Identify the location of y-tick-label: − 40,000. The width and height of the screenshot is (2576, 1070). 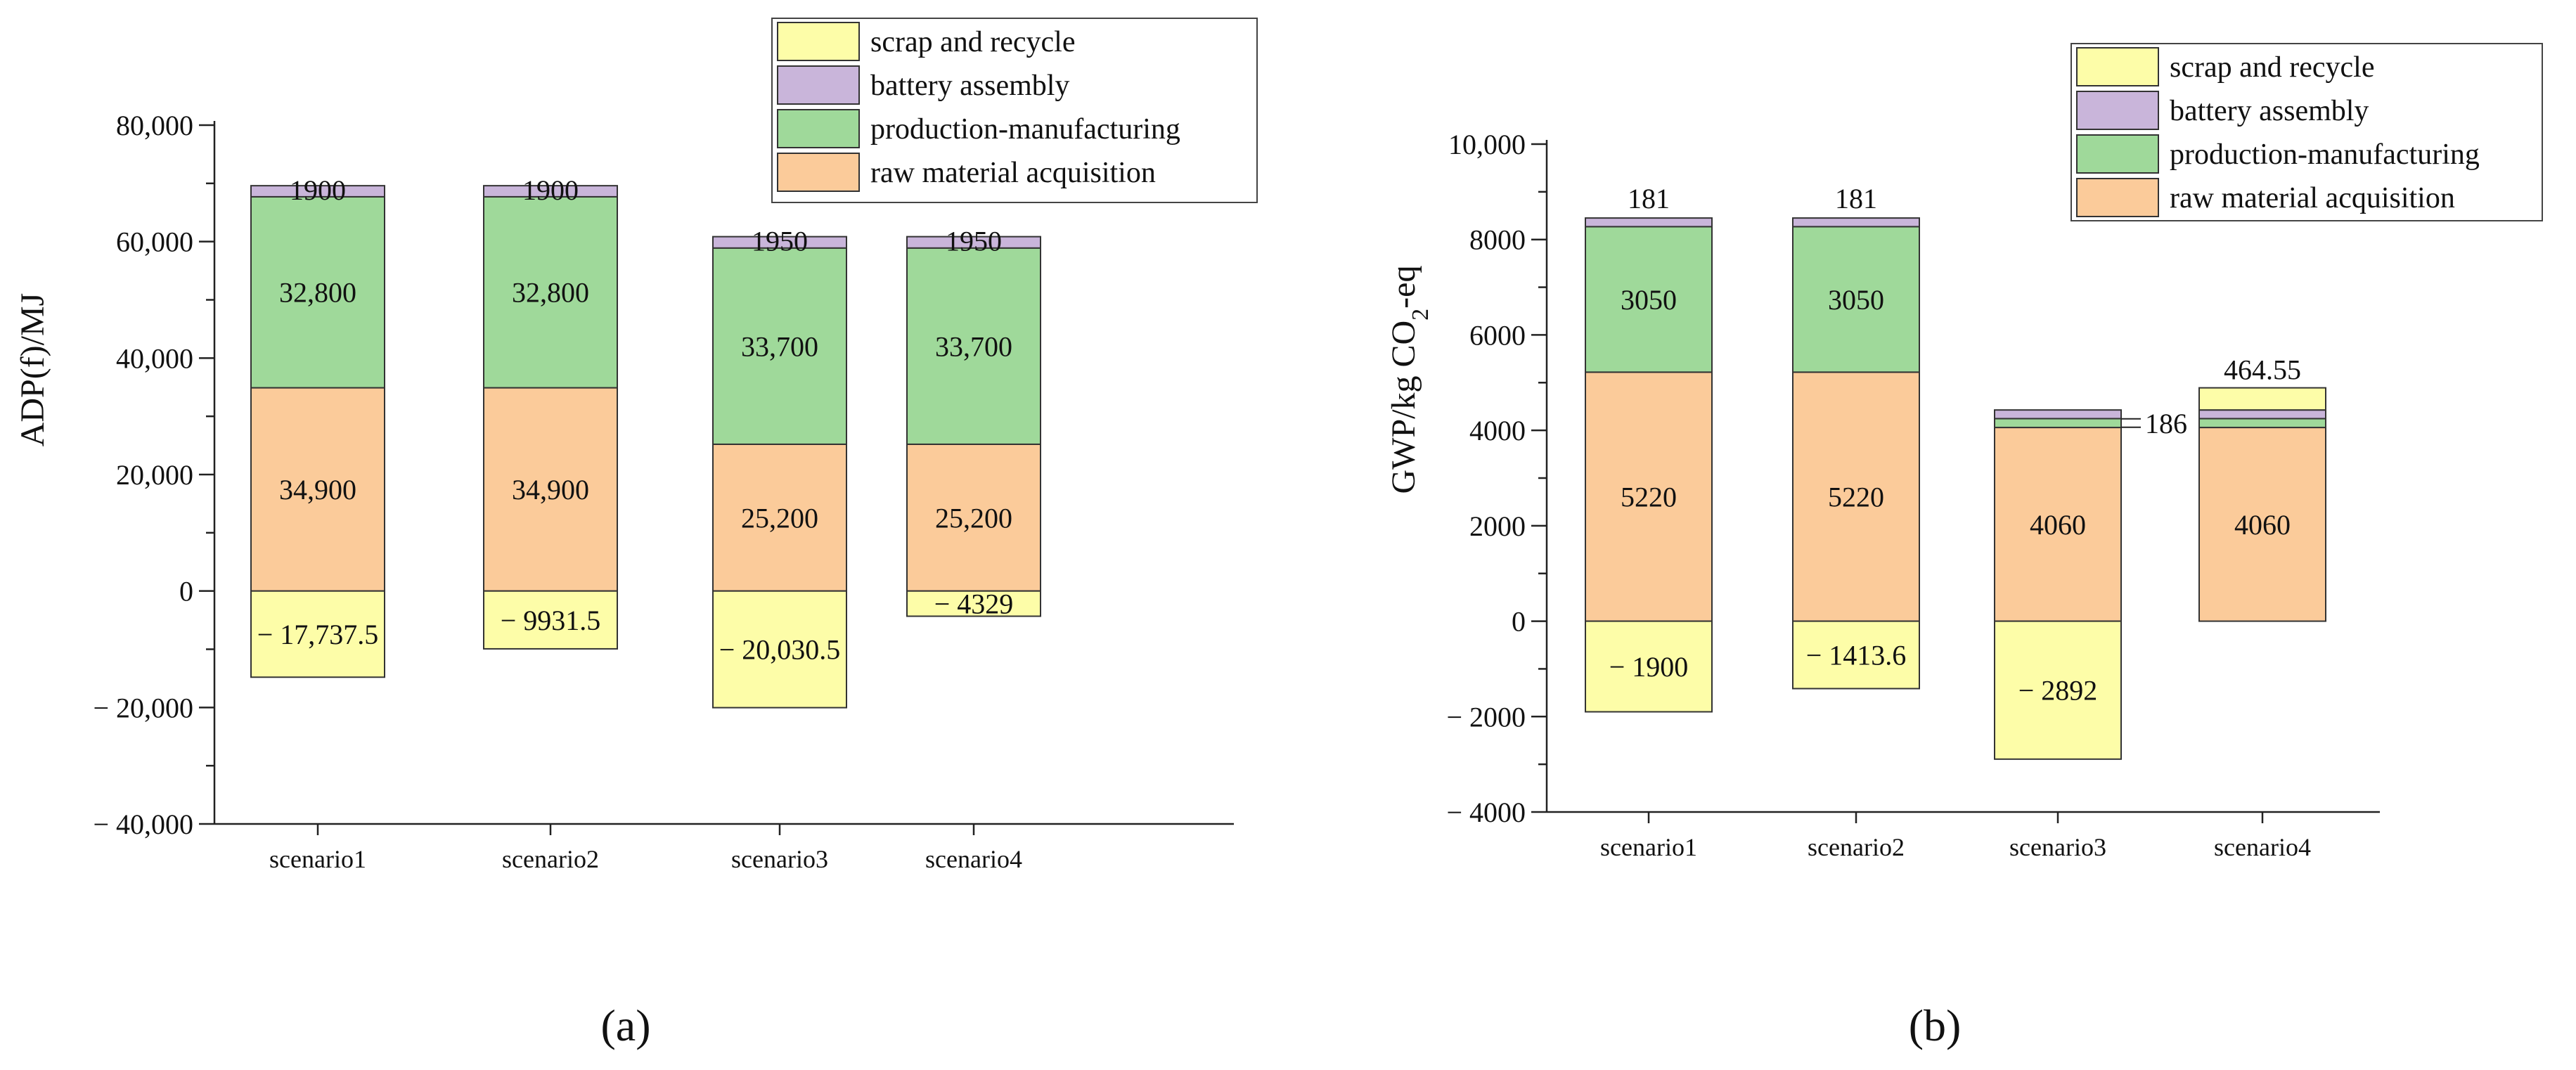
(143, 824).